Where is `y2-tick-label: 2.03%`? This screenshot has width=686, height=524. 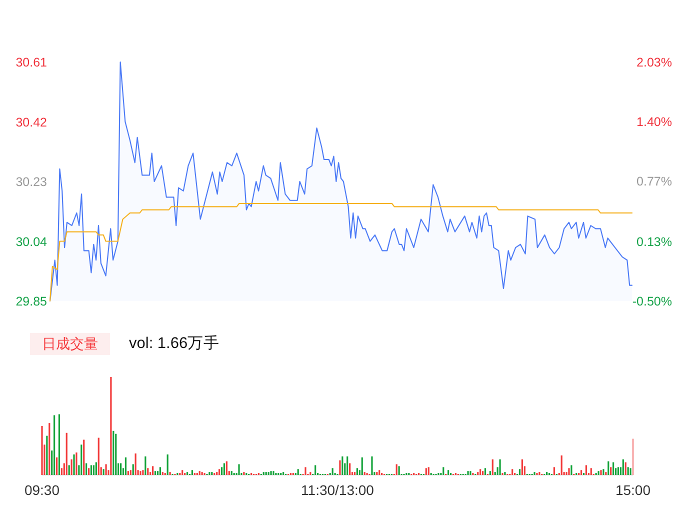 y2-tick-label: 2.03% is located at coordinates (654, 63).